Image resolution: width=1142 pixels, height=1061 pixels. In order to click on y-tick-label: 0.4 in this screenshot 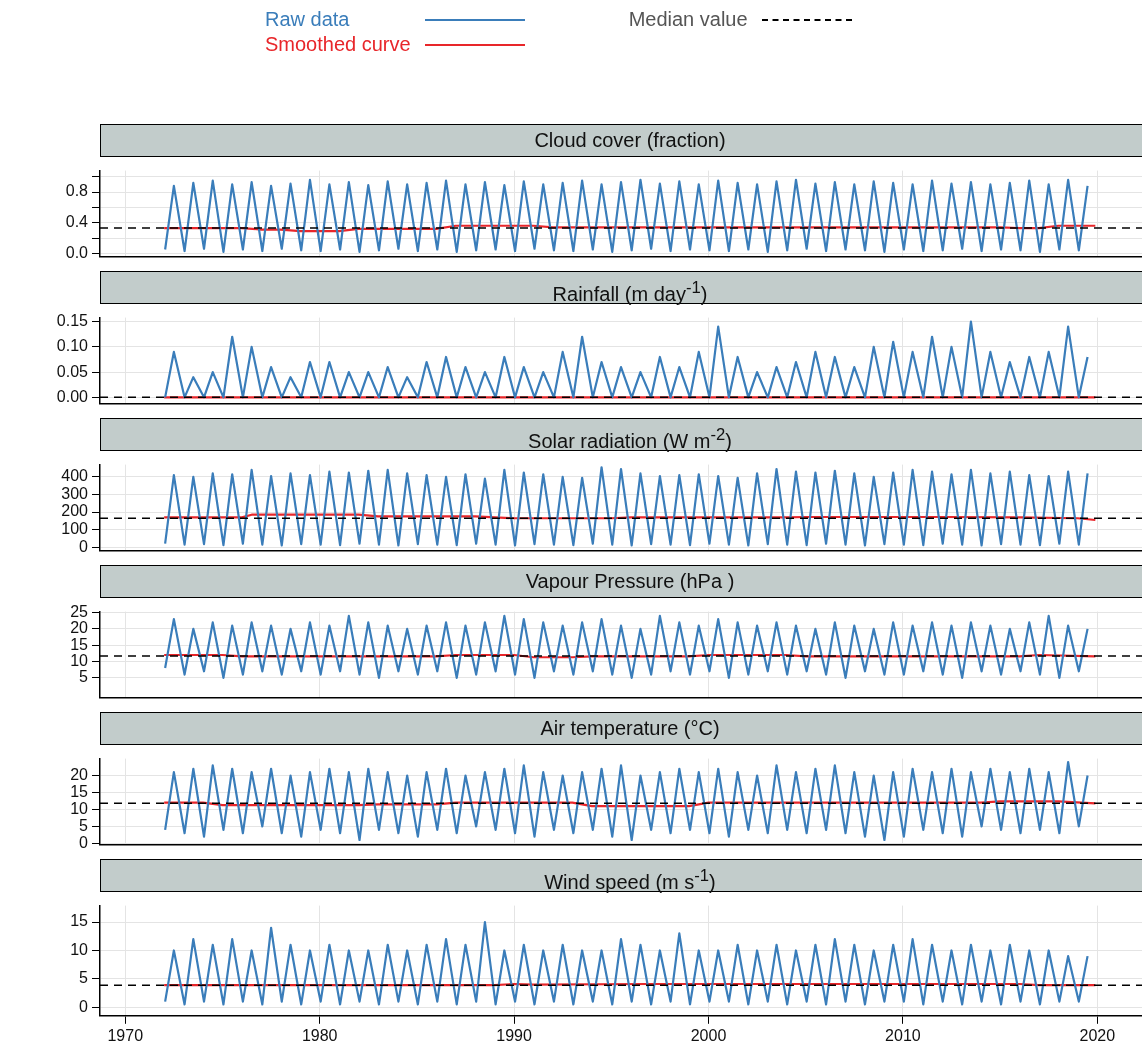, I will do `click(77, 222)`.